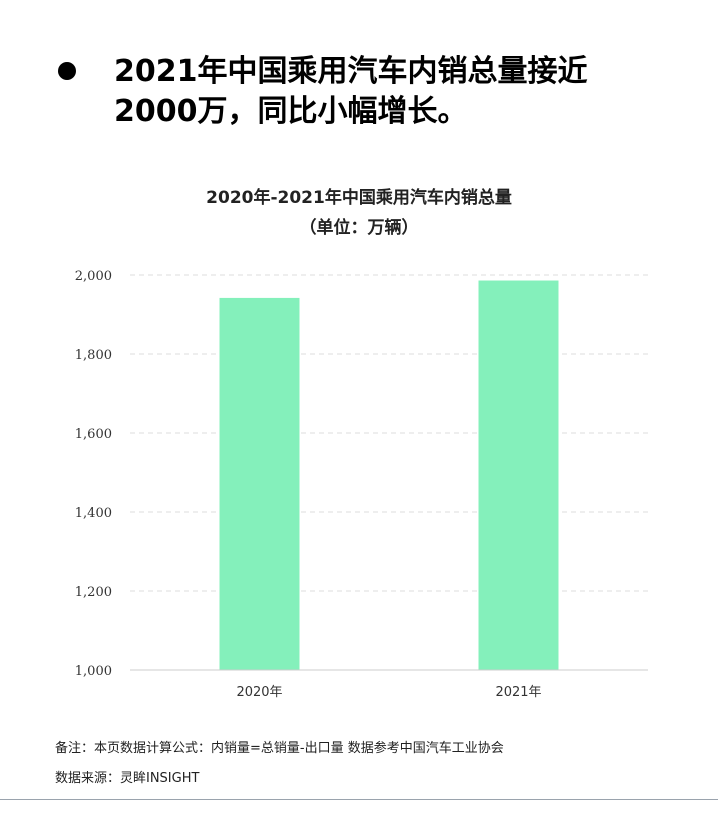  What do you see at coordinates (93, 355) in the screenshot?
I see `y-tick-label: 1,800` at bounding box center [93, 355].